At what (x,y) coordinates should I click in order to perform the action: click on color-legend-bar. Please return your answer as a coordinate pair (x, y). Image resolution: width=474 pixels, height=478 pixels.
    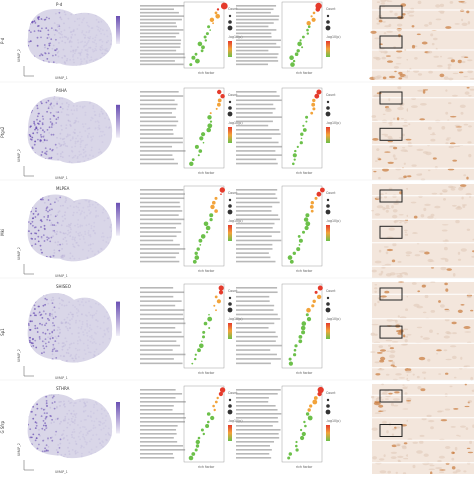
    Looking at the image, I should click on (328, 331).